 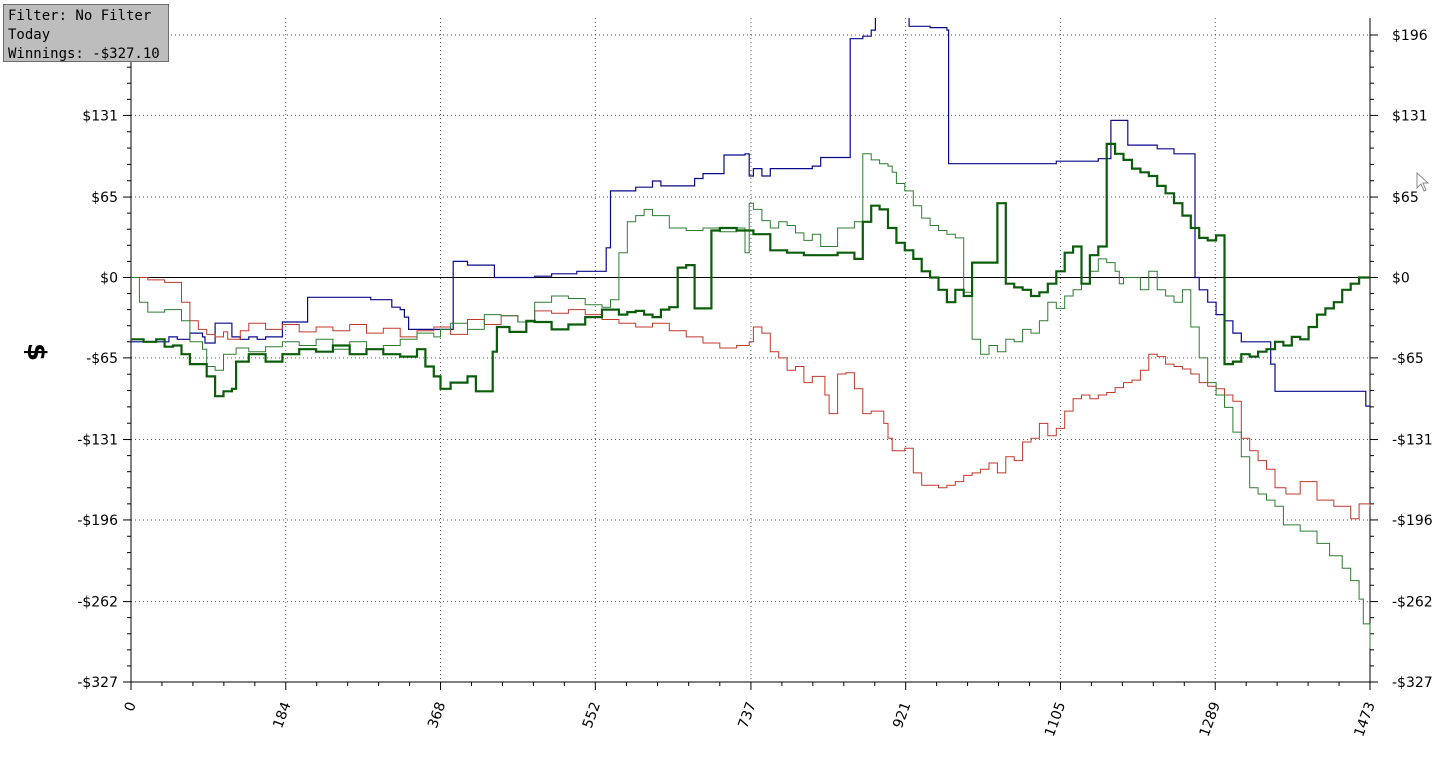 What do you see at coordinates (29, 35) in the screenshot?
I see `period-label: Today` at bounding box center [29, 35].